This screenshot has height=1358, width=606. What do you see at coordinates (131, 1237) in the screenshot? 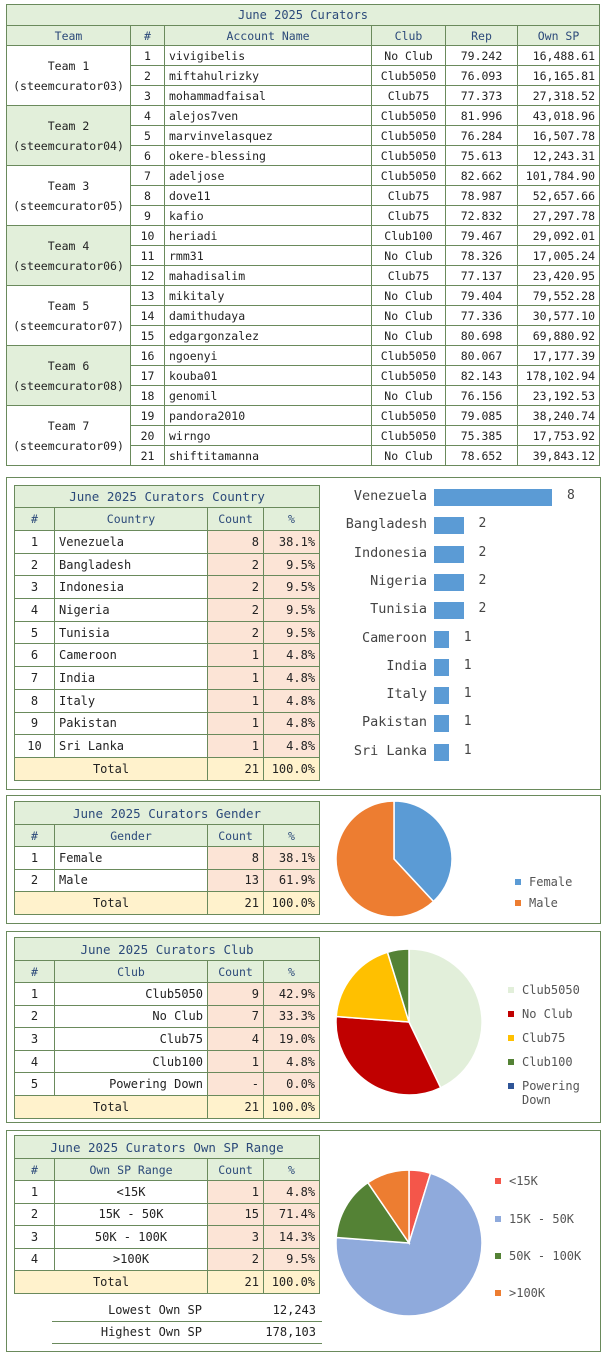
I see `row-label: 50K - 100K` at bounding box center [131, 1237].